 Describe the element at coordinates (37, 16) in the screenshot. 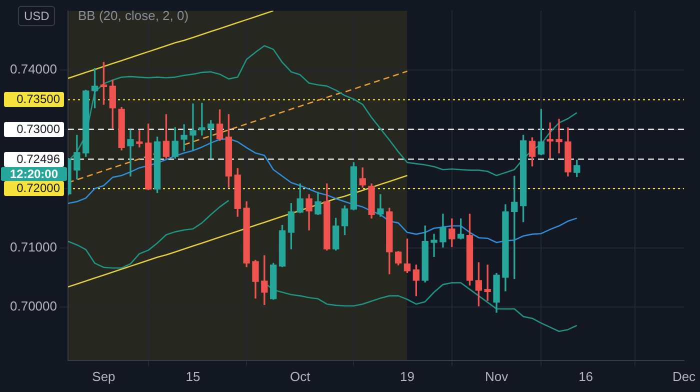

I see `y-axis-title: USD` at that location.